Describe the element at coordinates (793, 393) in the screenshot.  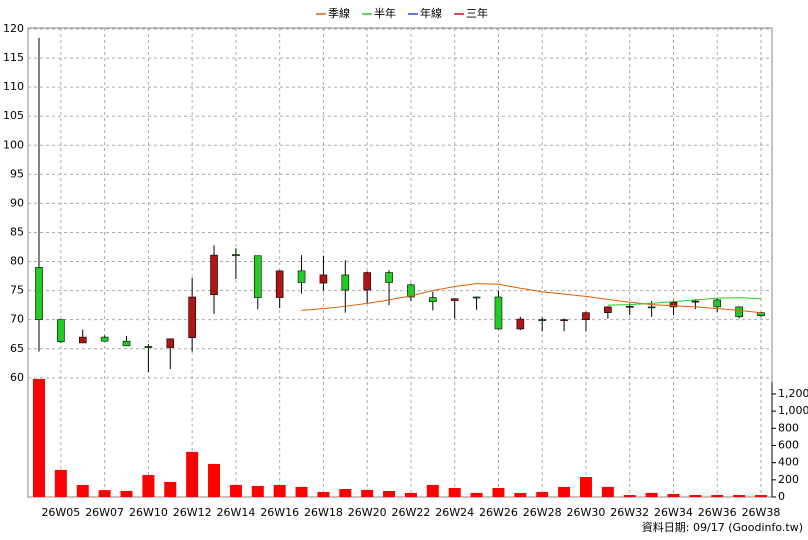
I see `y2-tick-label: 1,200` at that location.